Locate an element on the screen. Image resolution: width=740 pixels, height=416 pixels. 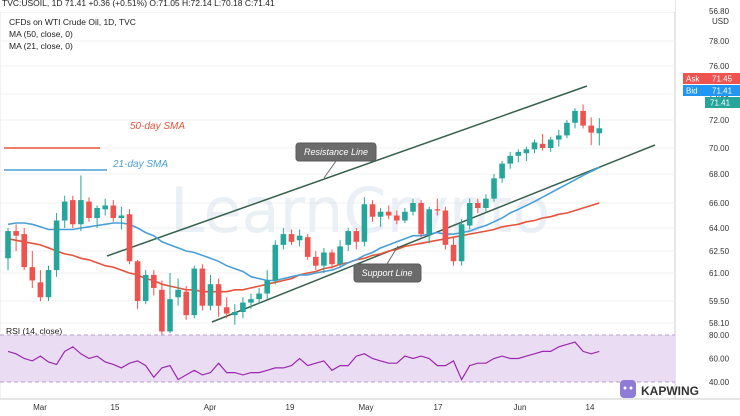
logo-text: KAPWING is located at coordinates (670, 391).